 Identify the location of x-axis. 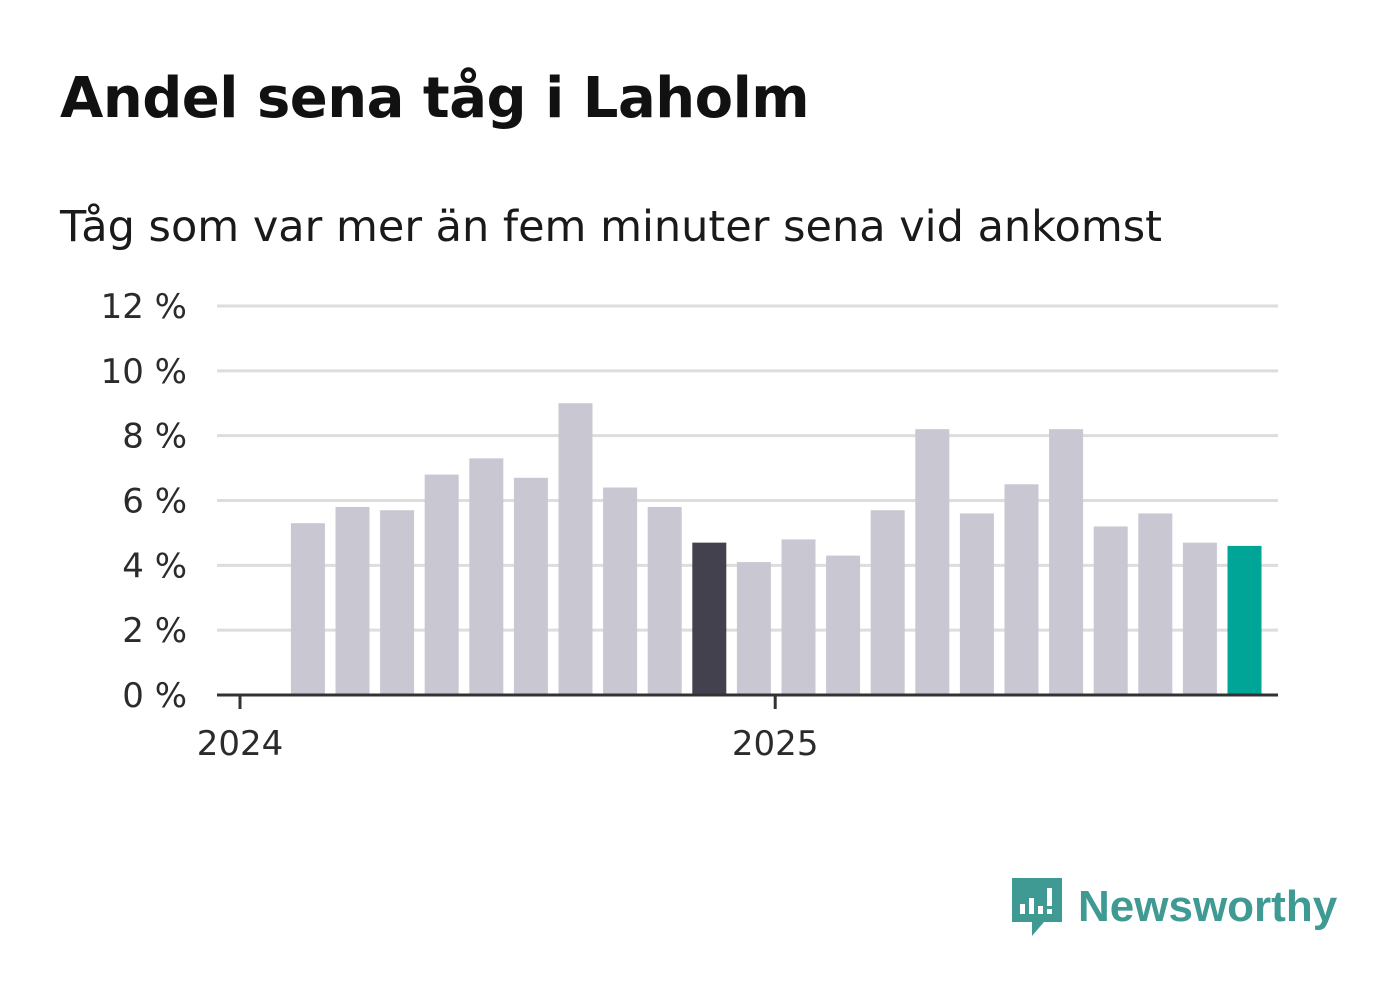
(747, 701).